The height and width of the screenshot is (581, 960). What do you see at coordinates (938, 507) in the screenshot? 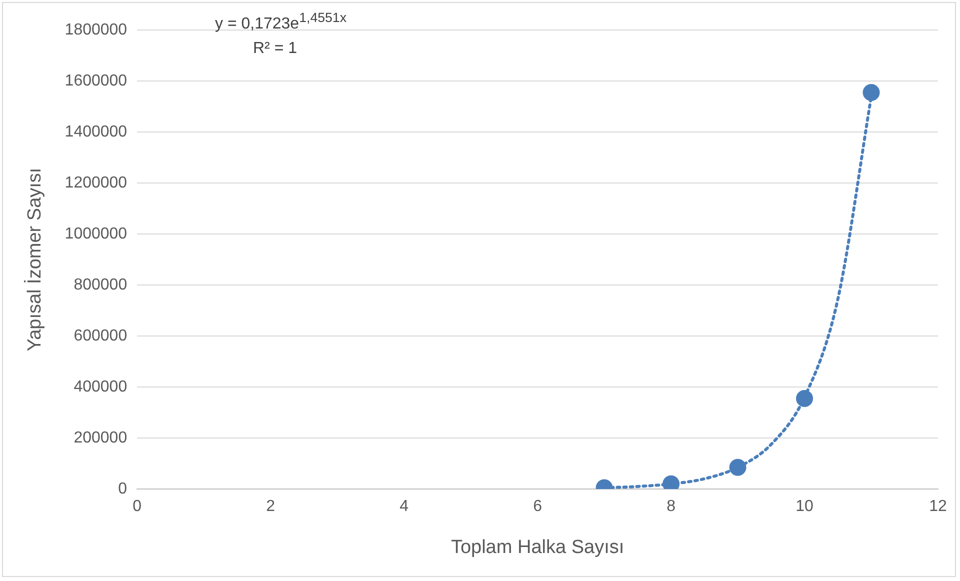
I see `x-tick-label: 12` at bounding box center [938, 507].